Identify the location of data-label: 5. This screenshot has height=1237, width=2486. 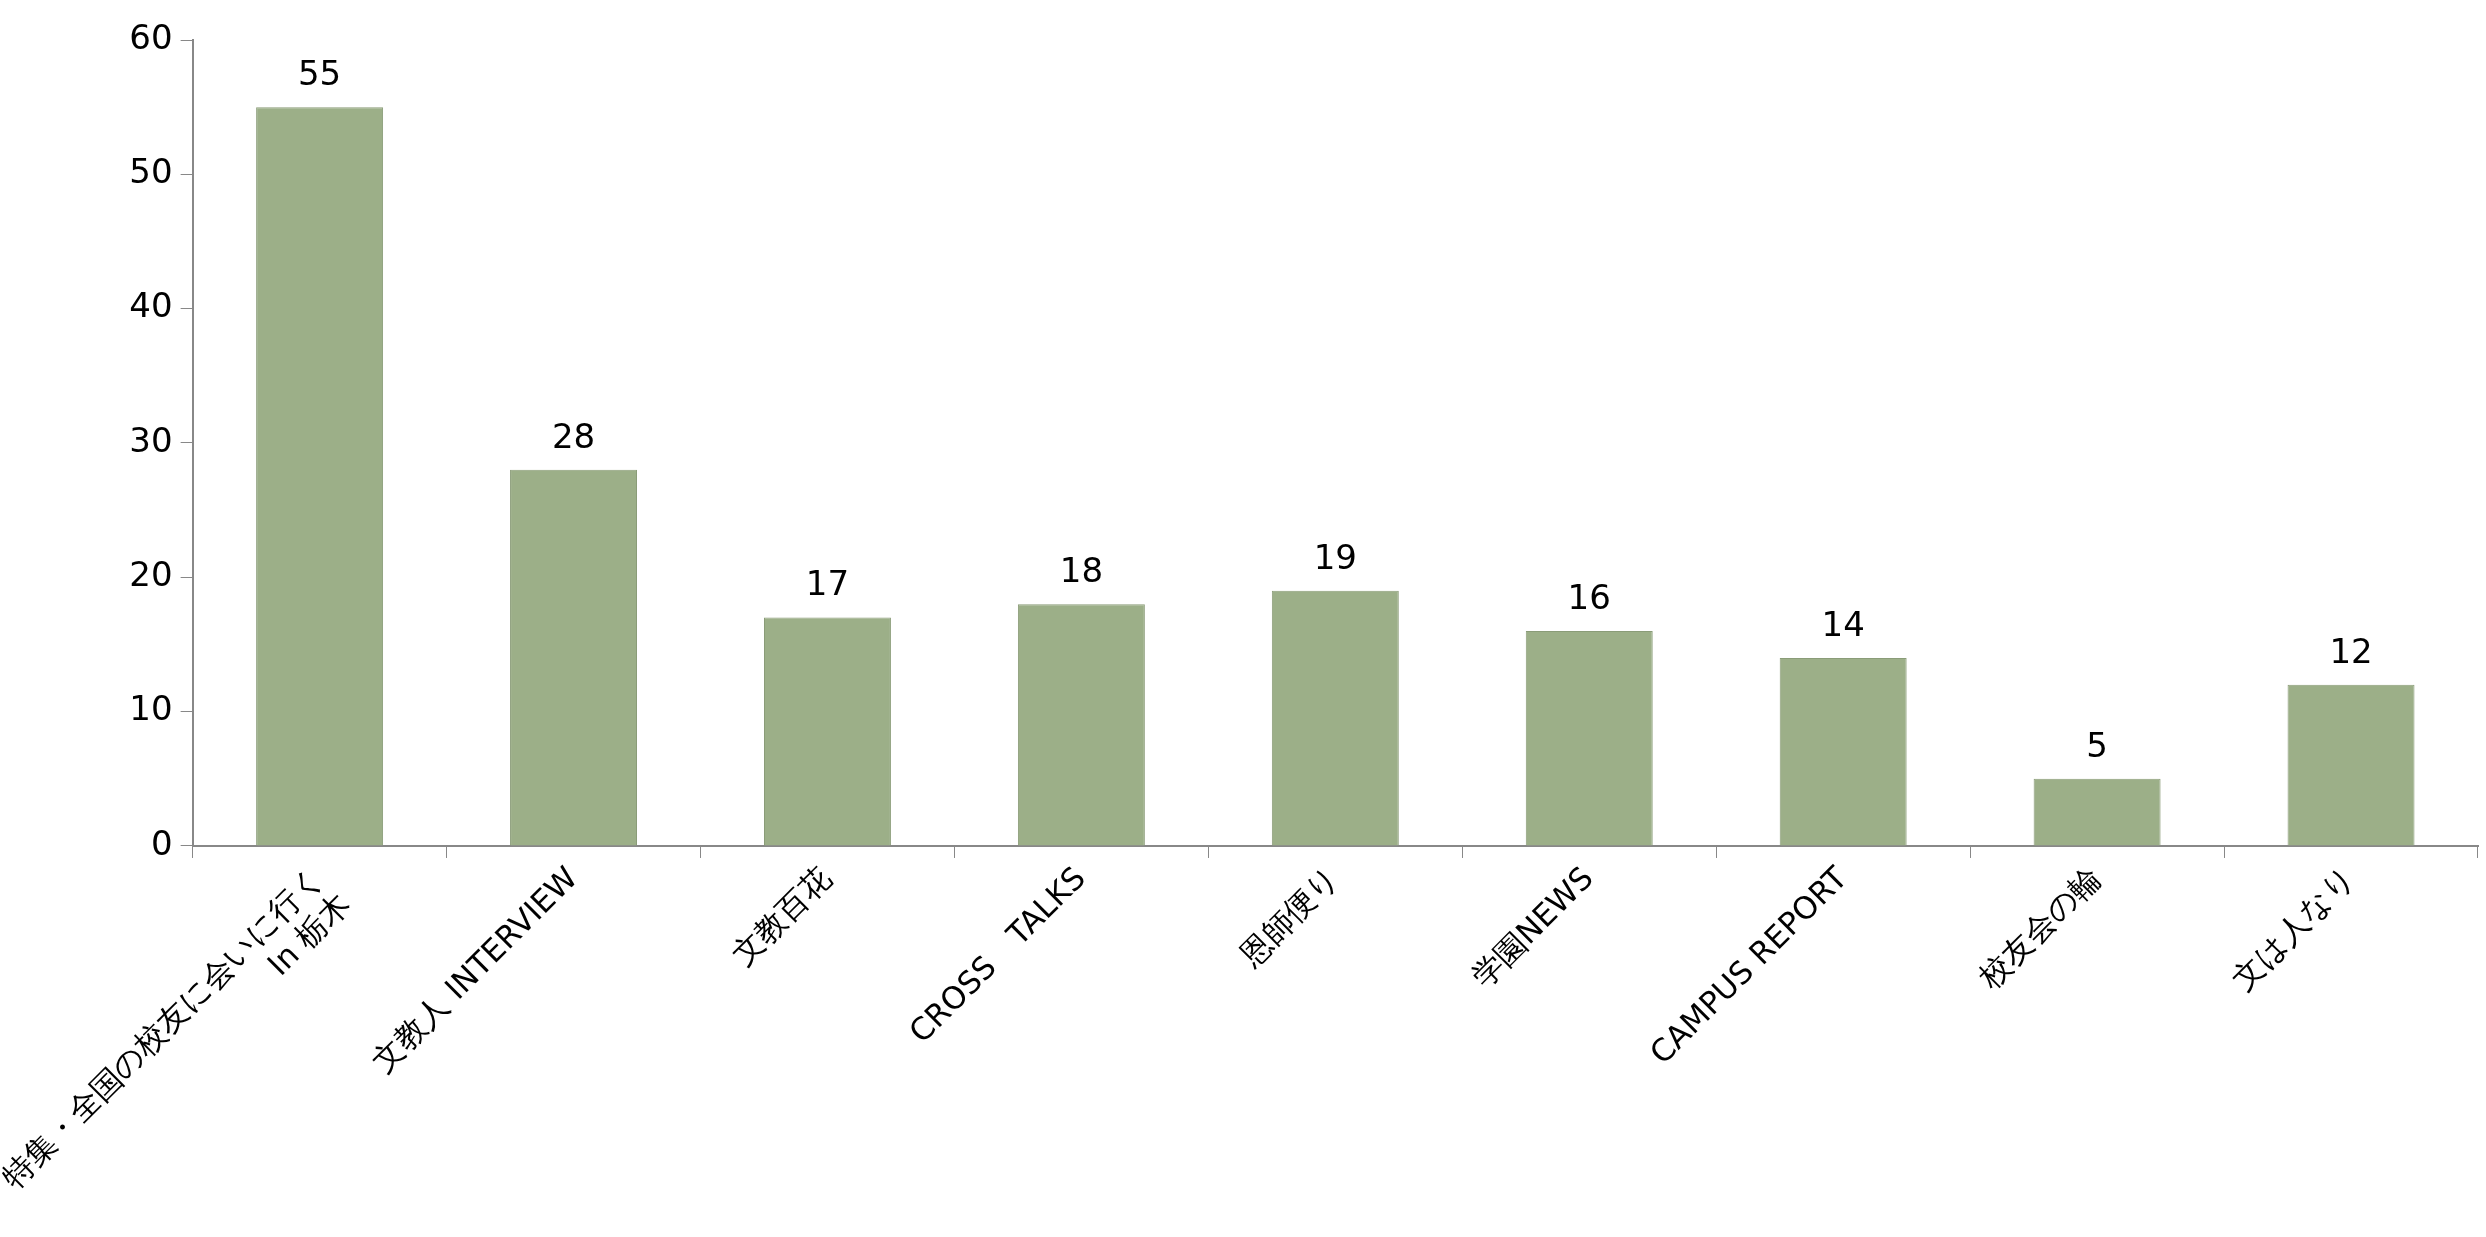
(2097, 744).